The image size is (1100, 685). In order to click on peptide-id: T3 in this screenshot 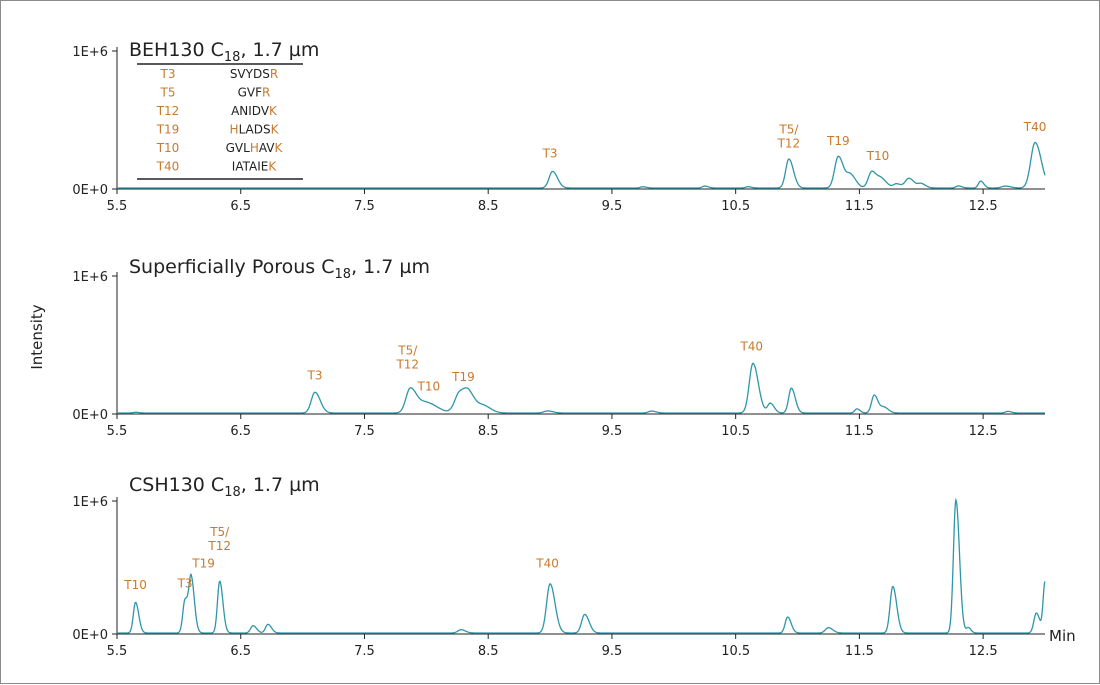, I will do `click(168, 74)`.